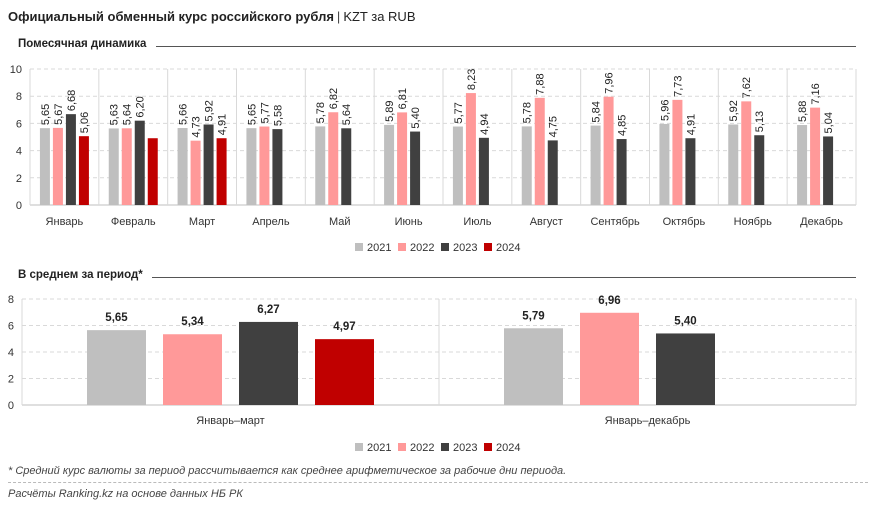 Image resolution: width=872 pixels, height=508 pixels. I want to click on category-label: Июнь, so click(409, 222).